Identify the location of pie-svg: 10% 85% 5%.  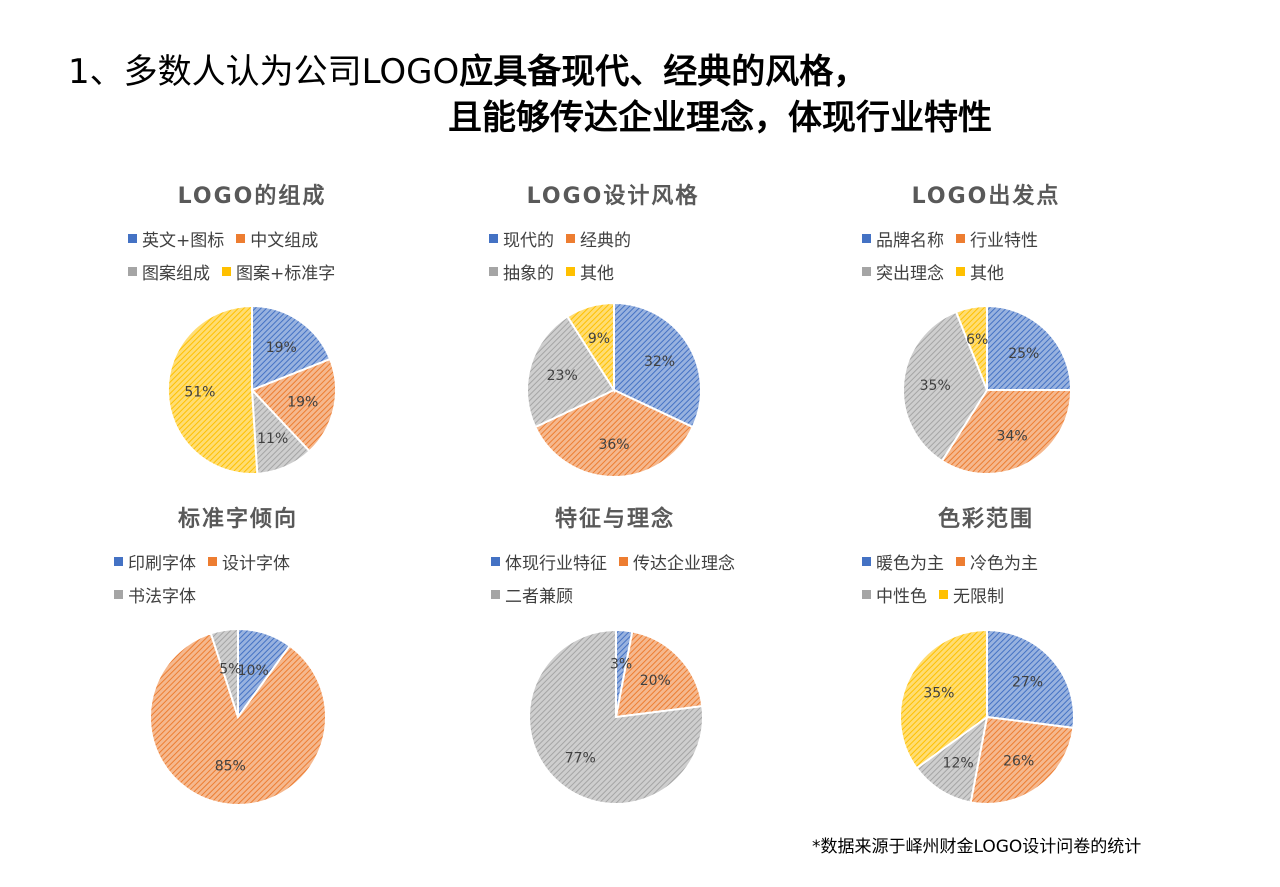
(238, 716).